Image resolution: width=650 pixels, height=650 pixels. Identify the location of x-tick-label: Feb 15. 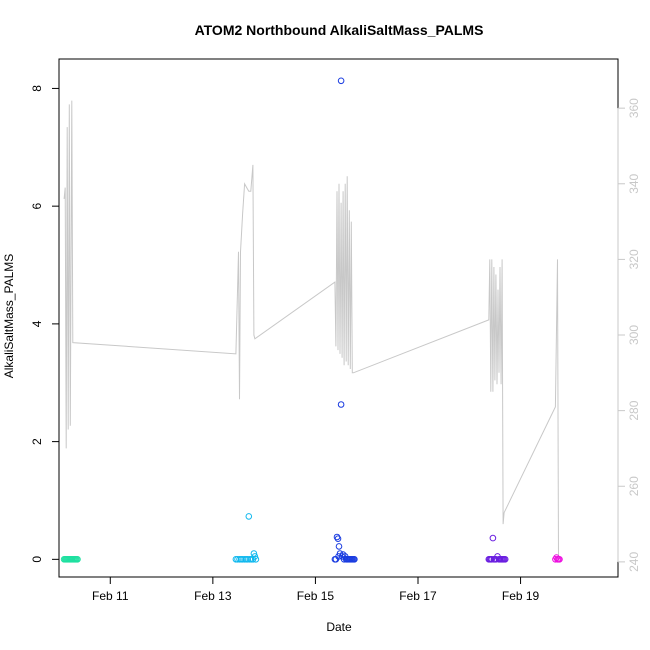
(316, 596).